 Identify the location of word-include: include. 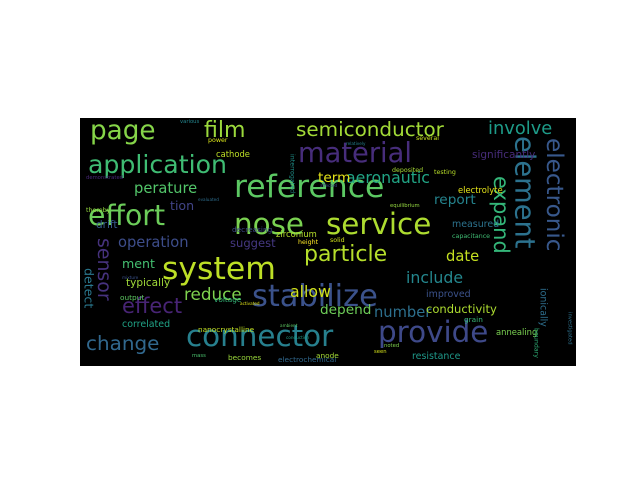
(435, 277).